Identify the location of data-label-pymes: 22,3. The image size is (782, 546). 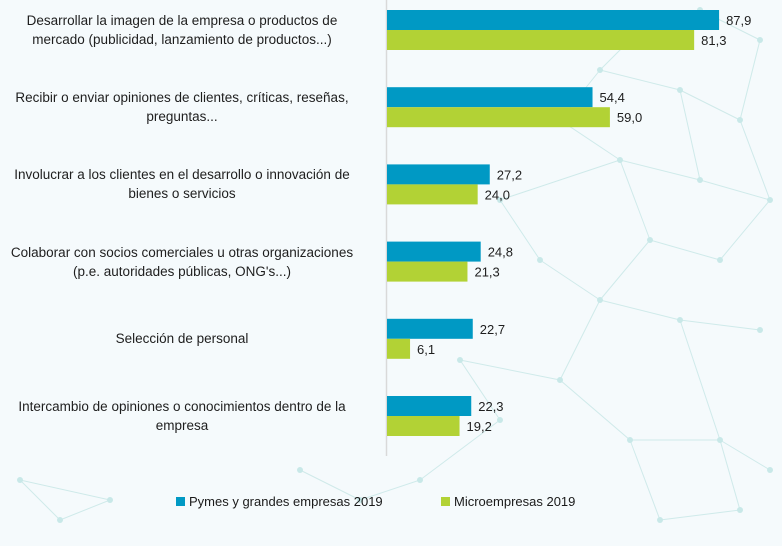
(490, 406).